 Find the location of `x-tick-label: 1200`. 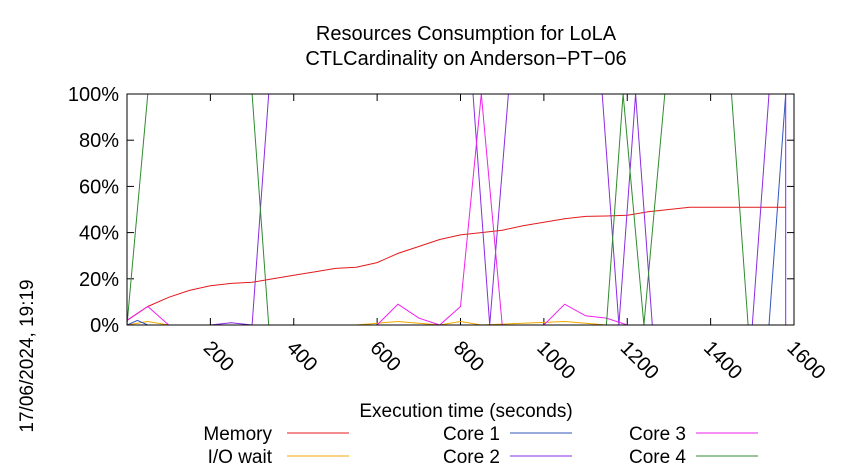

x-tick-label: 1200 is located at coordinates (639, 360).